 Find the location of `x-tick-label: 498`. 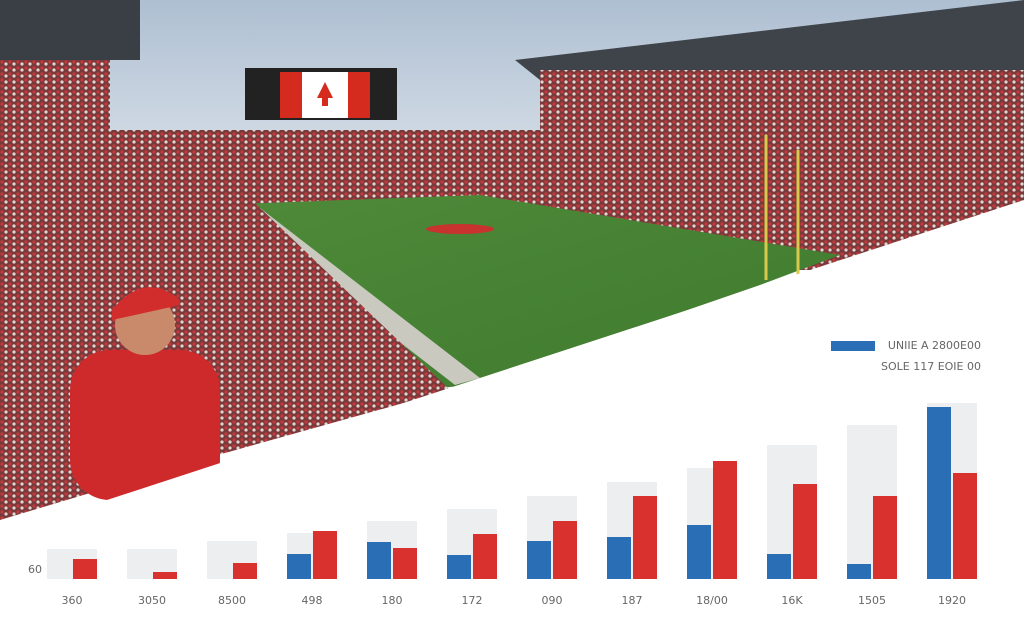

x-tick-label: 498 is located at coordinates (312, 600).